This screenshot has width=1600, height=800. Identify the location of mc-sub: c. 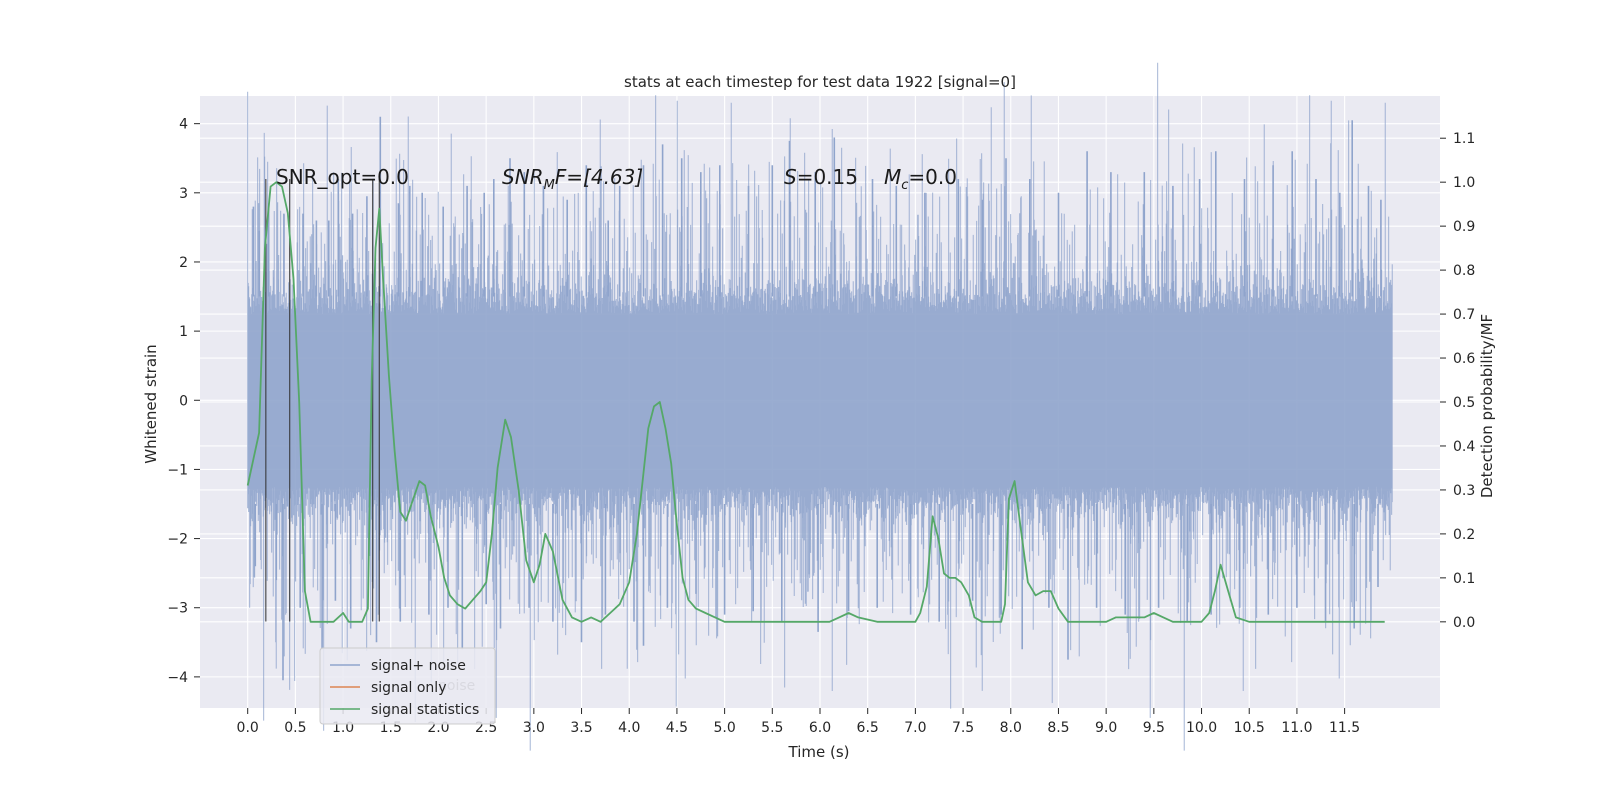
(904, 185).